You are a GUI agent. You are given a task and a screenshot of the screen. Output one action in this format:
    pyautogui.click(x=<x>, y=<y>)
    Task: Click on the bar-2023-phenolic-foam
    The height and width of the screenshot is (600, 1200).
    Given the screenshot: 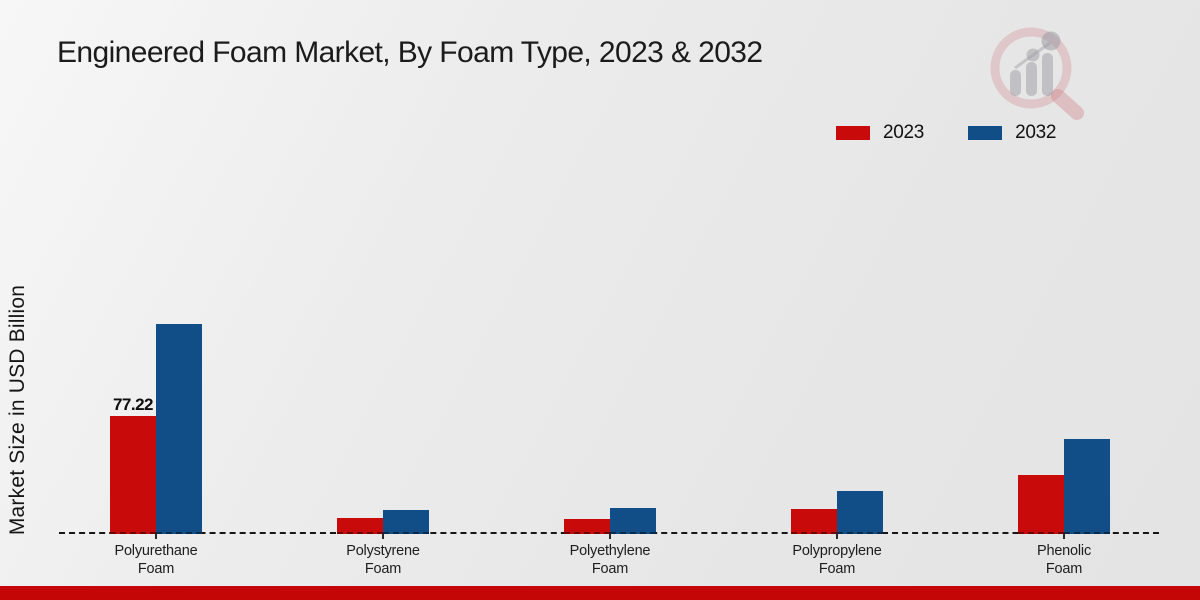 What is the action you would take?
    pyautogui.click(x=1041, y=504)
    